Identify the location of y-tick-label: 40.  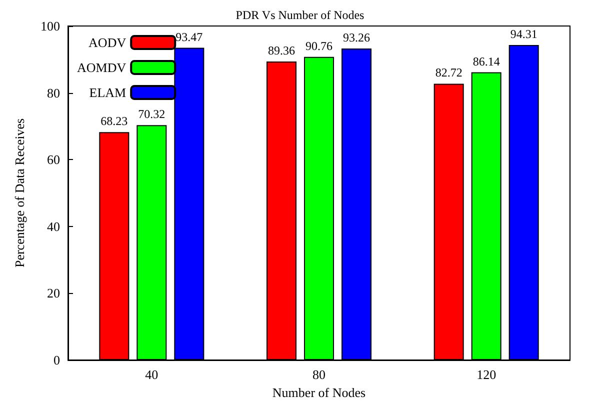
(53, 226).